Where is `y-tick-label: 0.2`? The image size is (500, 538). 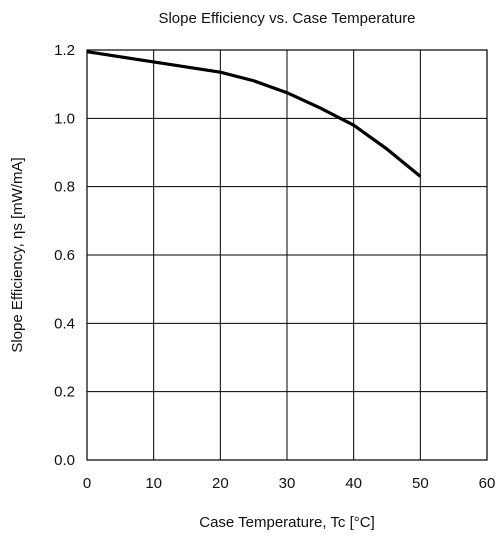 y-tick-label: 0.2 is located at coordinates (64, 392).